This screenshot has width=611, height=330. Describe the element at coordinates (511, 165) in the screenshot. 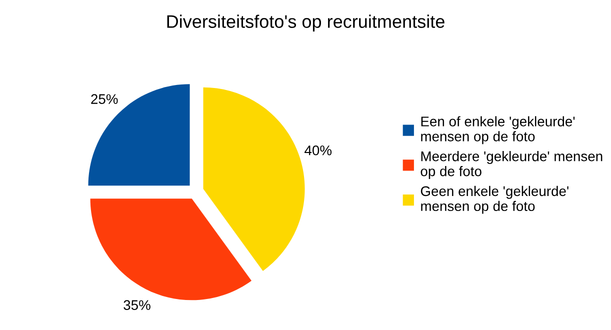

I see `legend-label: Meerdere 'gekleurde' mensen op de foto` at that location.